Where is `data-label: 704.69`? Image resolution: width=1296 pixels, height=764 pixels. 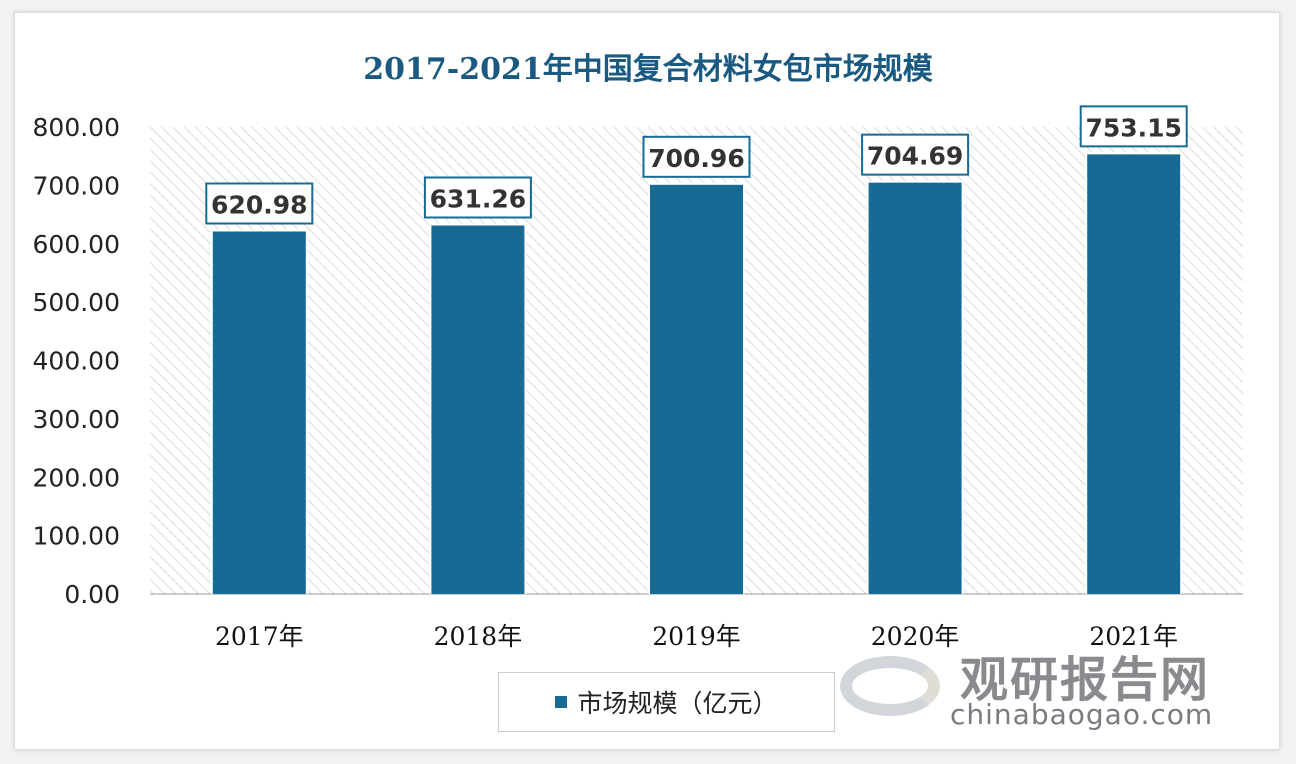
data-label: 704.69 is located at coordinates (915, 156).